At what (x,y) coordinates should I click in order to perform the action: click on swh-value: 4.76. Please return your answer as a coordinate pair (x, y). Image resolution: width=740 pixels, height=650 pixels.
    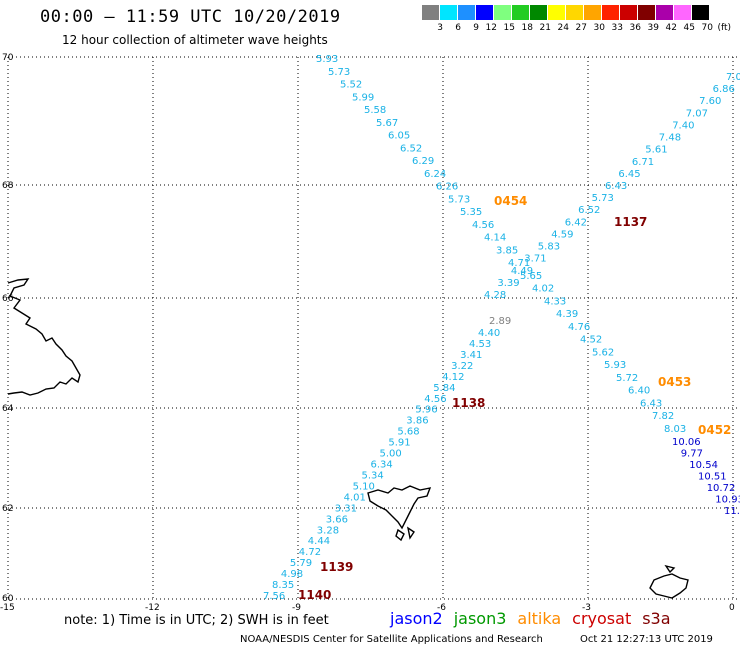
    Looking at the image, I should click on (579, 327).